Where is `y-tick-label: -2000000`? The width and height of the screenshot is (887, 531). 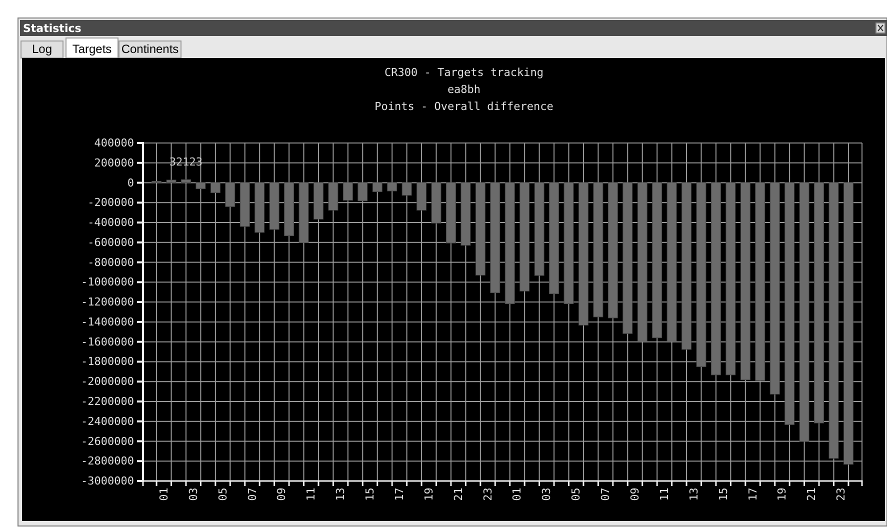 y-tick-label: -2000000 is located at coordinates (107, 381).